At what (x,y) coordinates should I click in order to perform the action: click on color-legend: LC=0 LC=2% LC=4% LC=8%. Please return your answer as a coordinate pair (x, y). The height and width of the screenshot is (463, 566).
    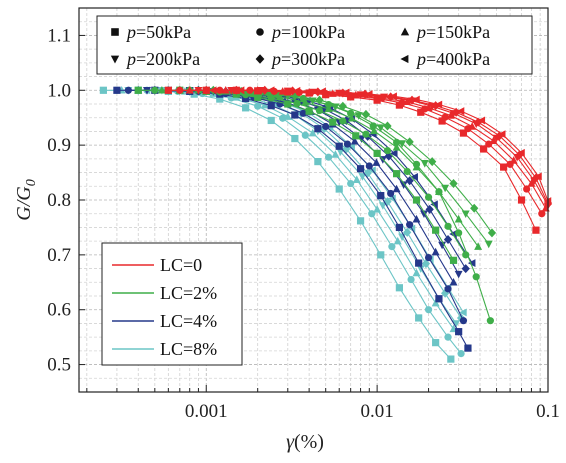
    Looking at the image, I should click on (172, 304).